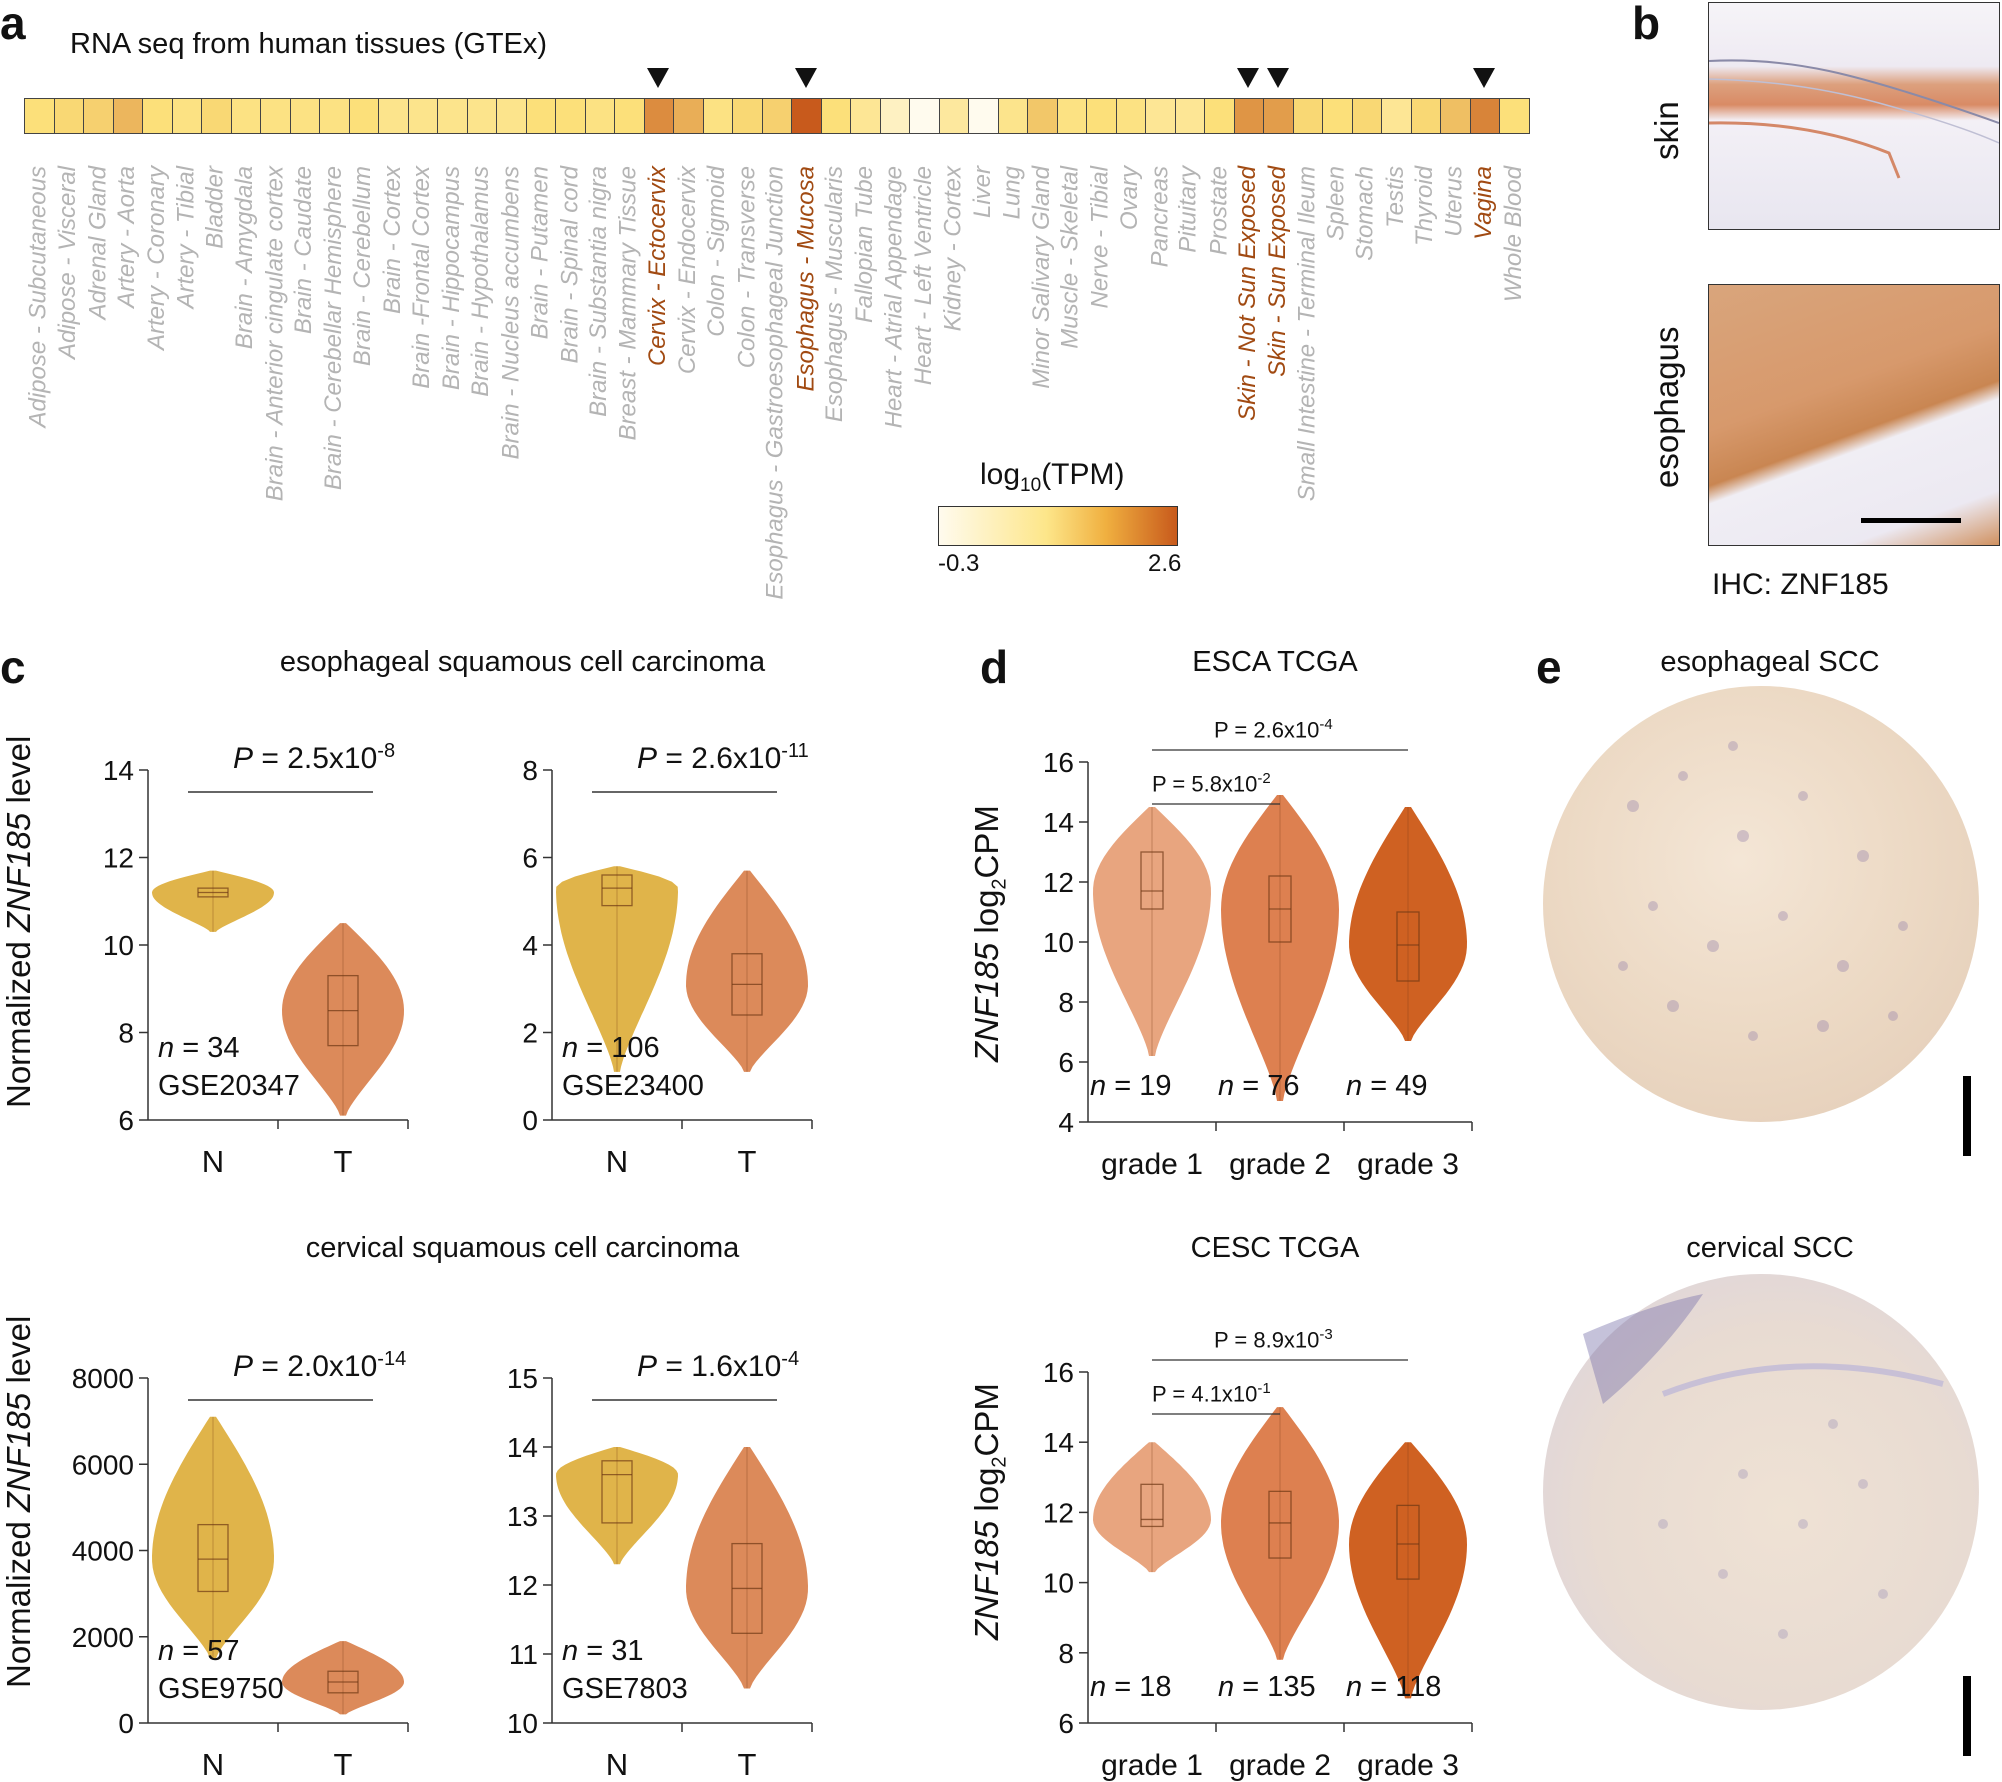  I want to click on pvalue-label: P = 1.6x10-4, so click(718, 1365).